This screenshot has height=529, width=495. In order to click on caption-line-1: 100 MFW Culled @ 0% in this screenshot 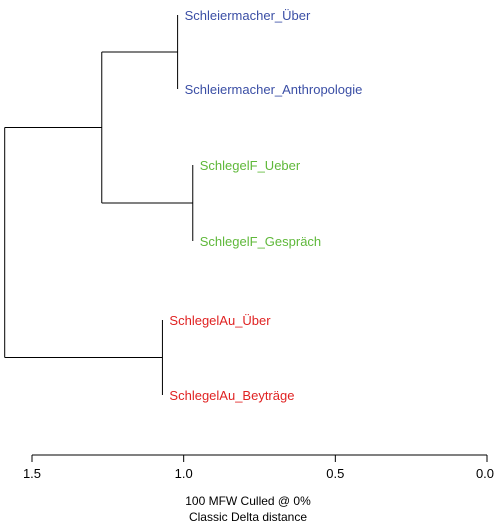, I will do `click(248, 501)`.